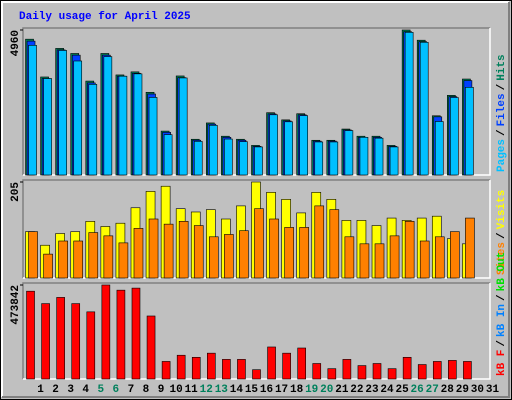  What do you see at coordinates (502, 155) in the screenshot?
I see `legend-entry: Pages` at bounding box center [502, 155].